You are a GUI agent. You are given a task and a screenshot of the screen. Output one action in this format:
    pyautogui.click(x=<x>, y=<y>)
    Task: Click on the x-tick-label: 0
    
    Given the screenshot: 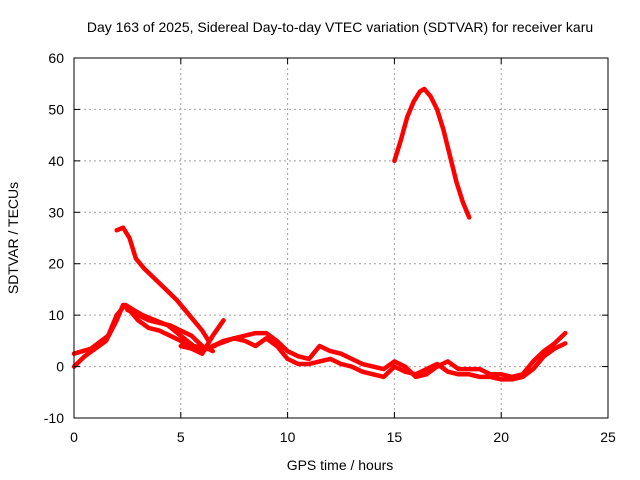 What is the action you would take?
    pyautogui.click(x=74, y=437)
    